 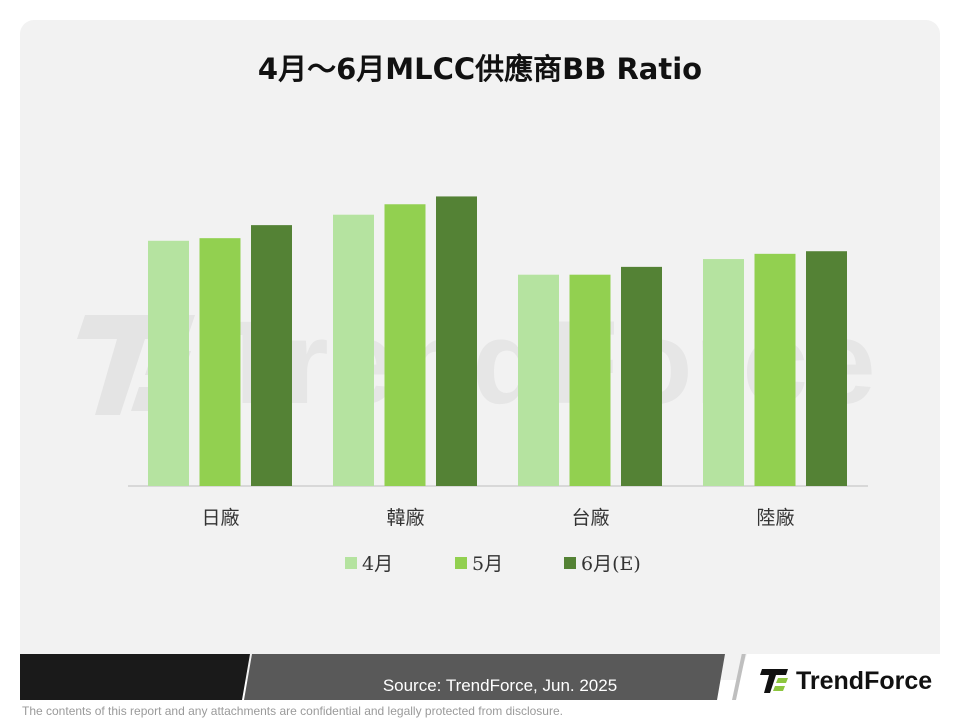 I want to click on x-tick-label: 陸廠, so click(x=775, y=517).